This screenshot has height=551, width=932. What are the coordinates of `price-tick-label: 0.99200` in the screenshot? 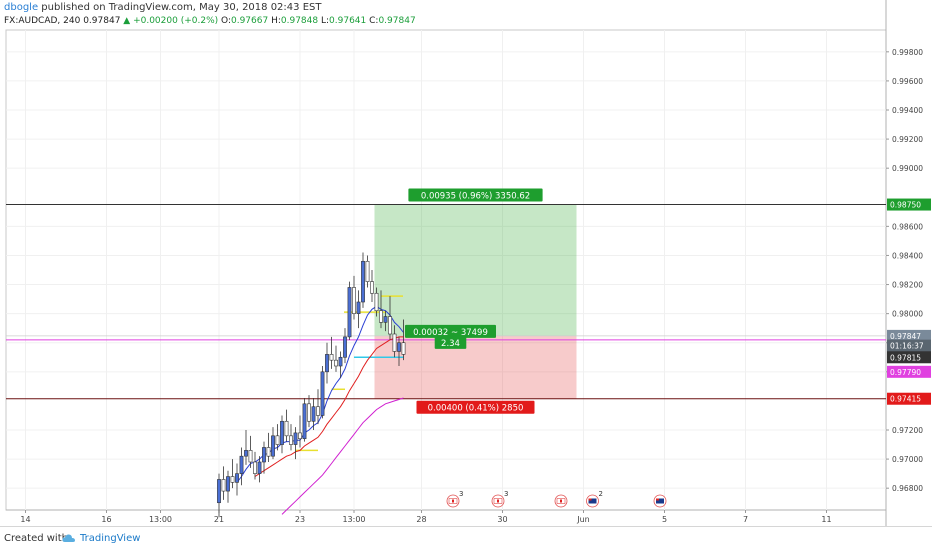 It's located at (907, 139).